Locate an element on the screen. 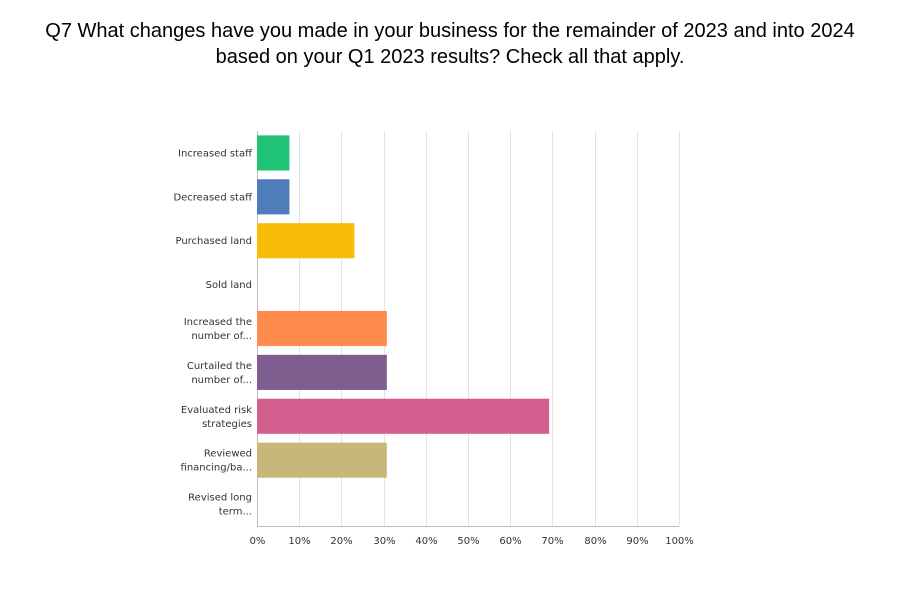 The width and height of the screenshot is (900, 592). category-label: Purchased land is located at coordinates (213, 241).